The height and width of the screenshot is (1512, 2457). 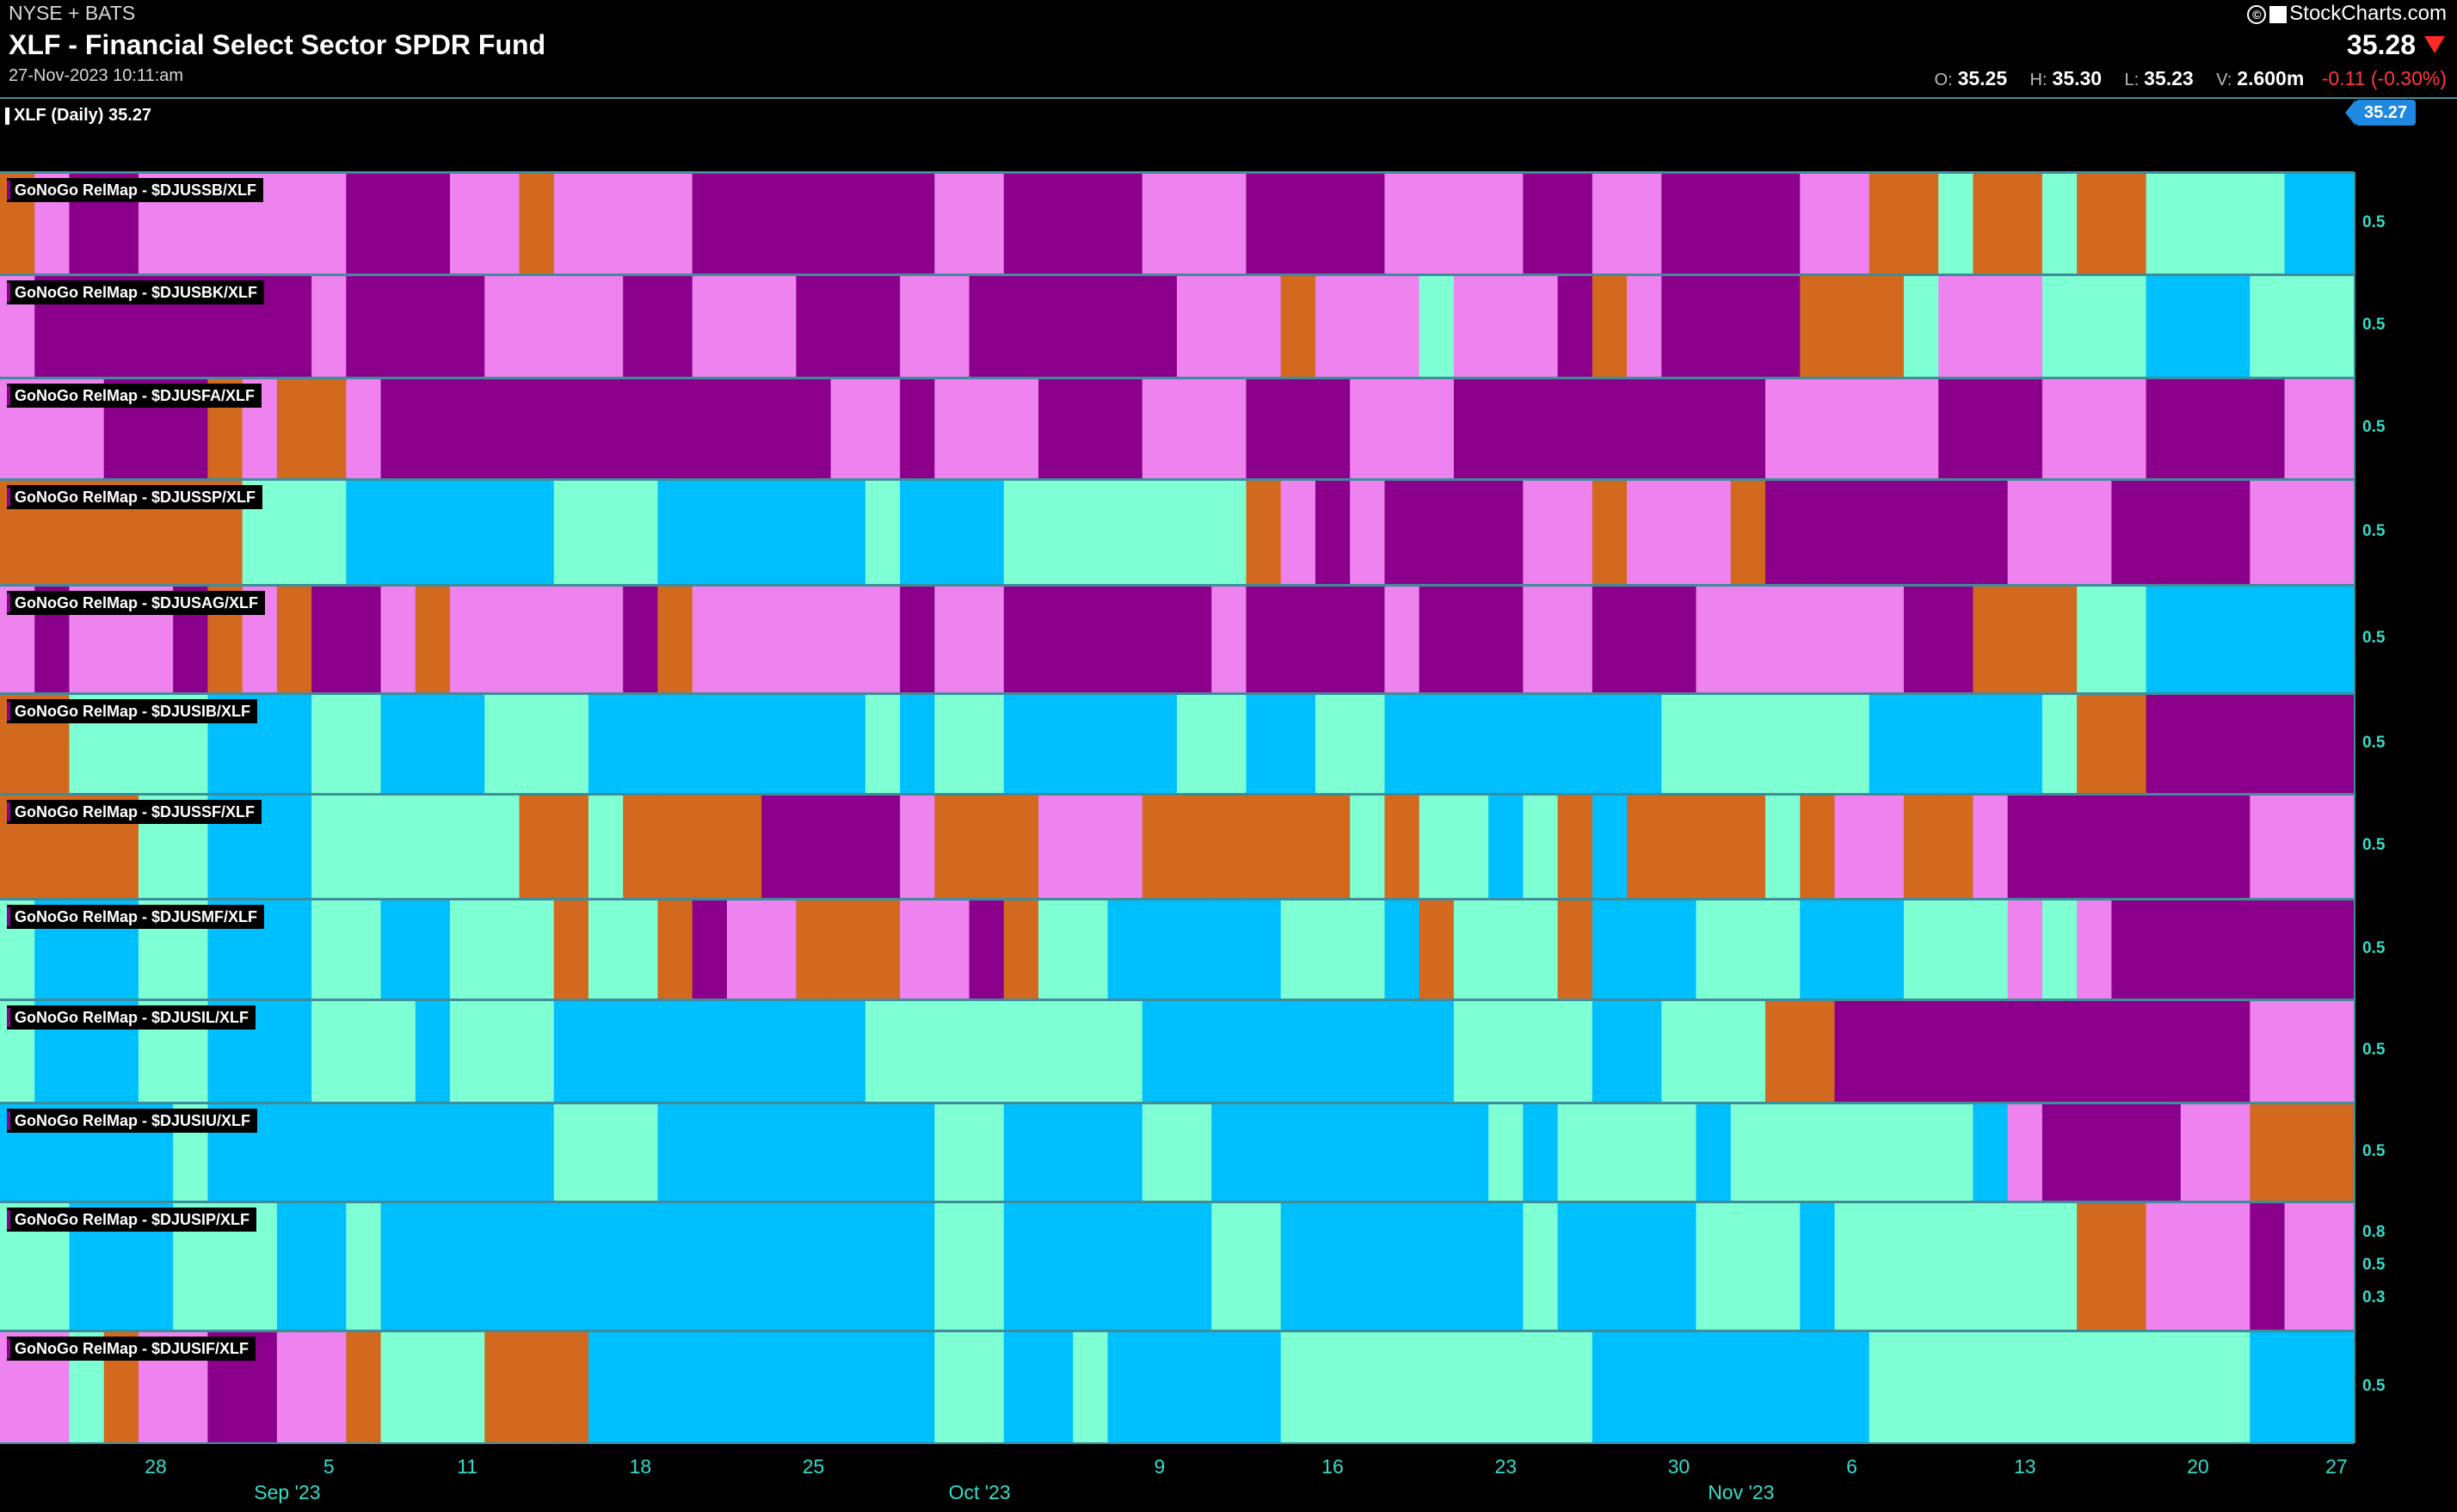 I want to click on brand-logo: © StockCharts.com, so click(x=2347, y=14).